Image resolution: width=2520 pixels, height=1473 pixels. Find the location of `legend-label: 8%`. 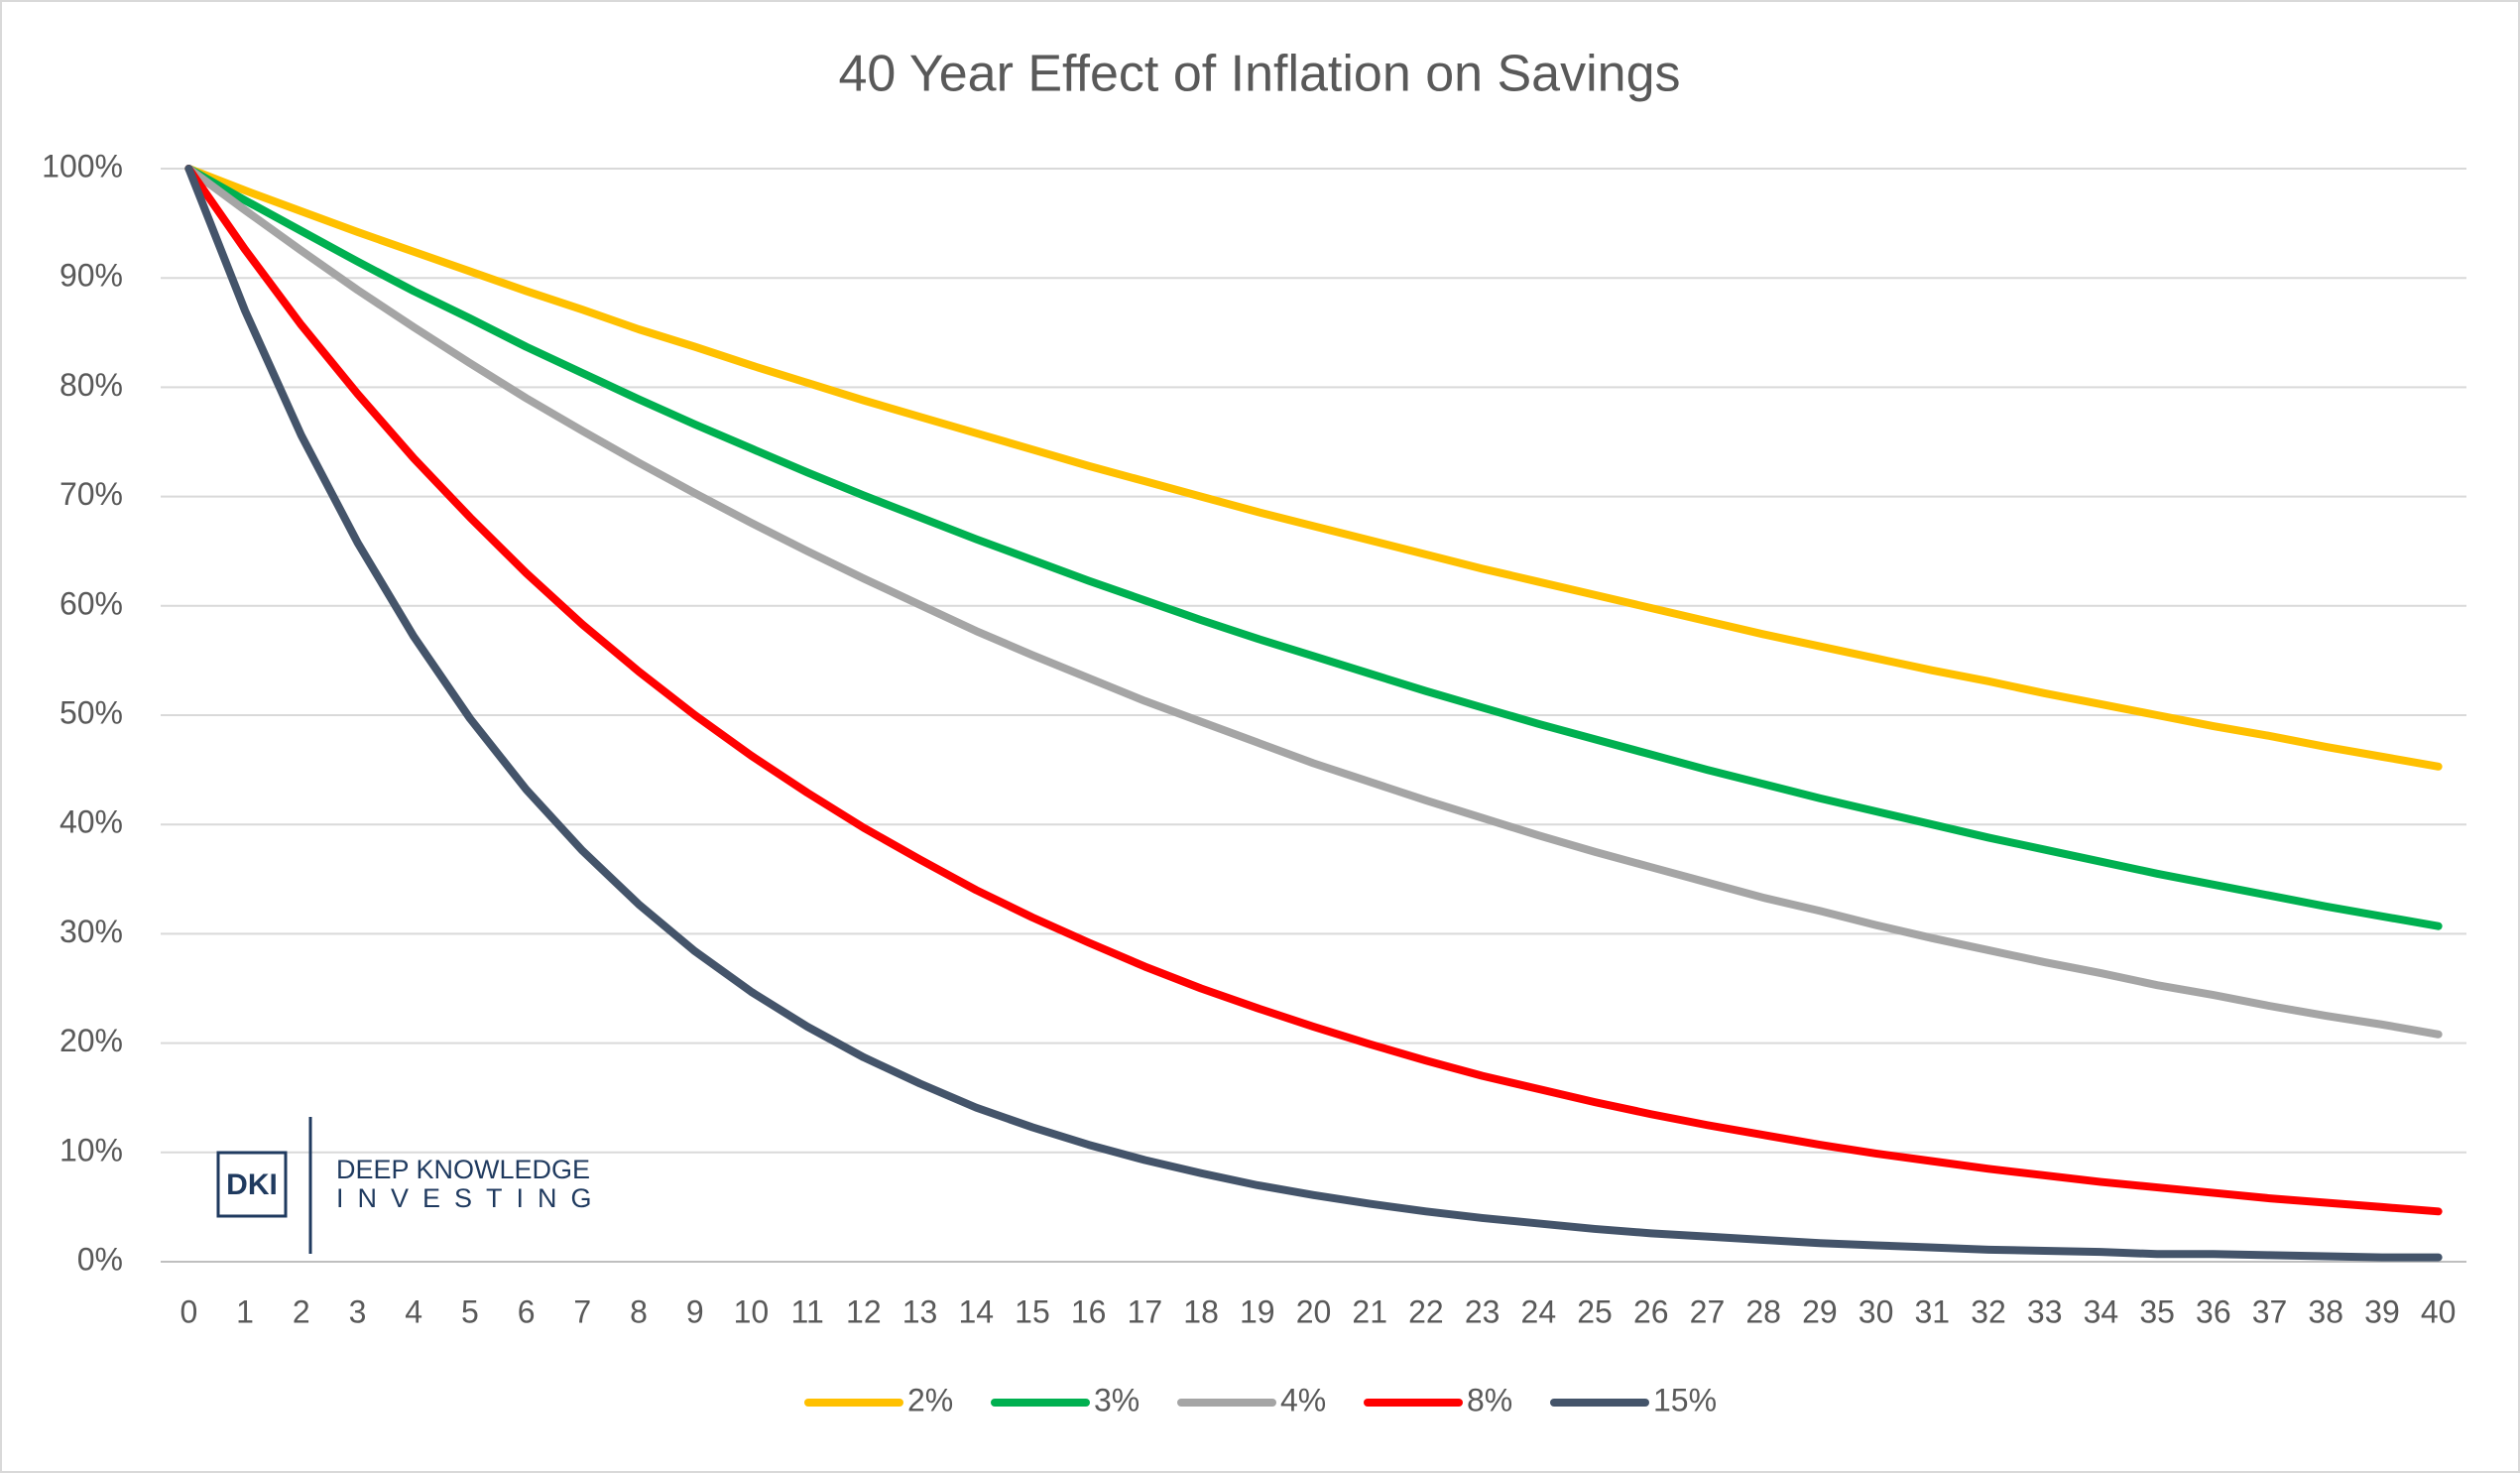

legend-label: 8% is located at coordinates (1489, 1399).